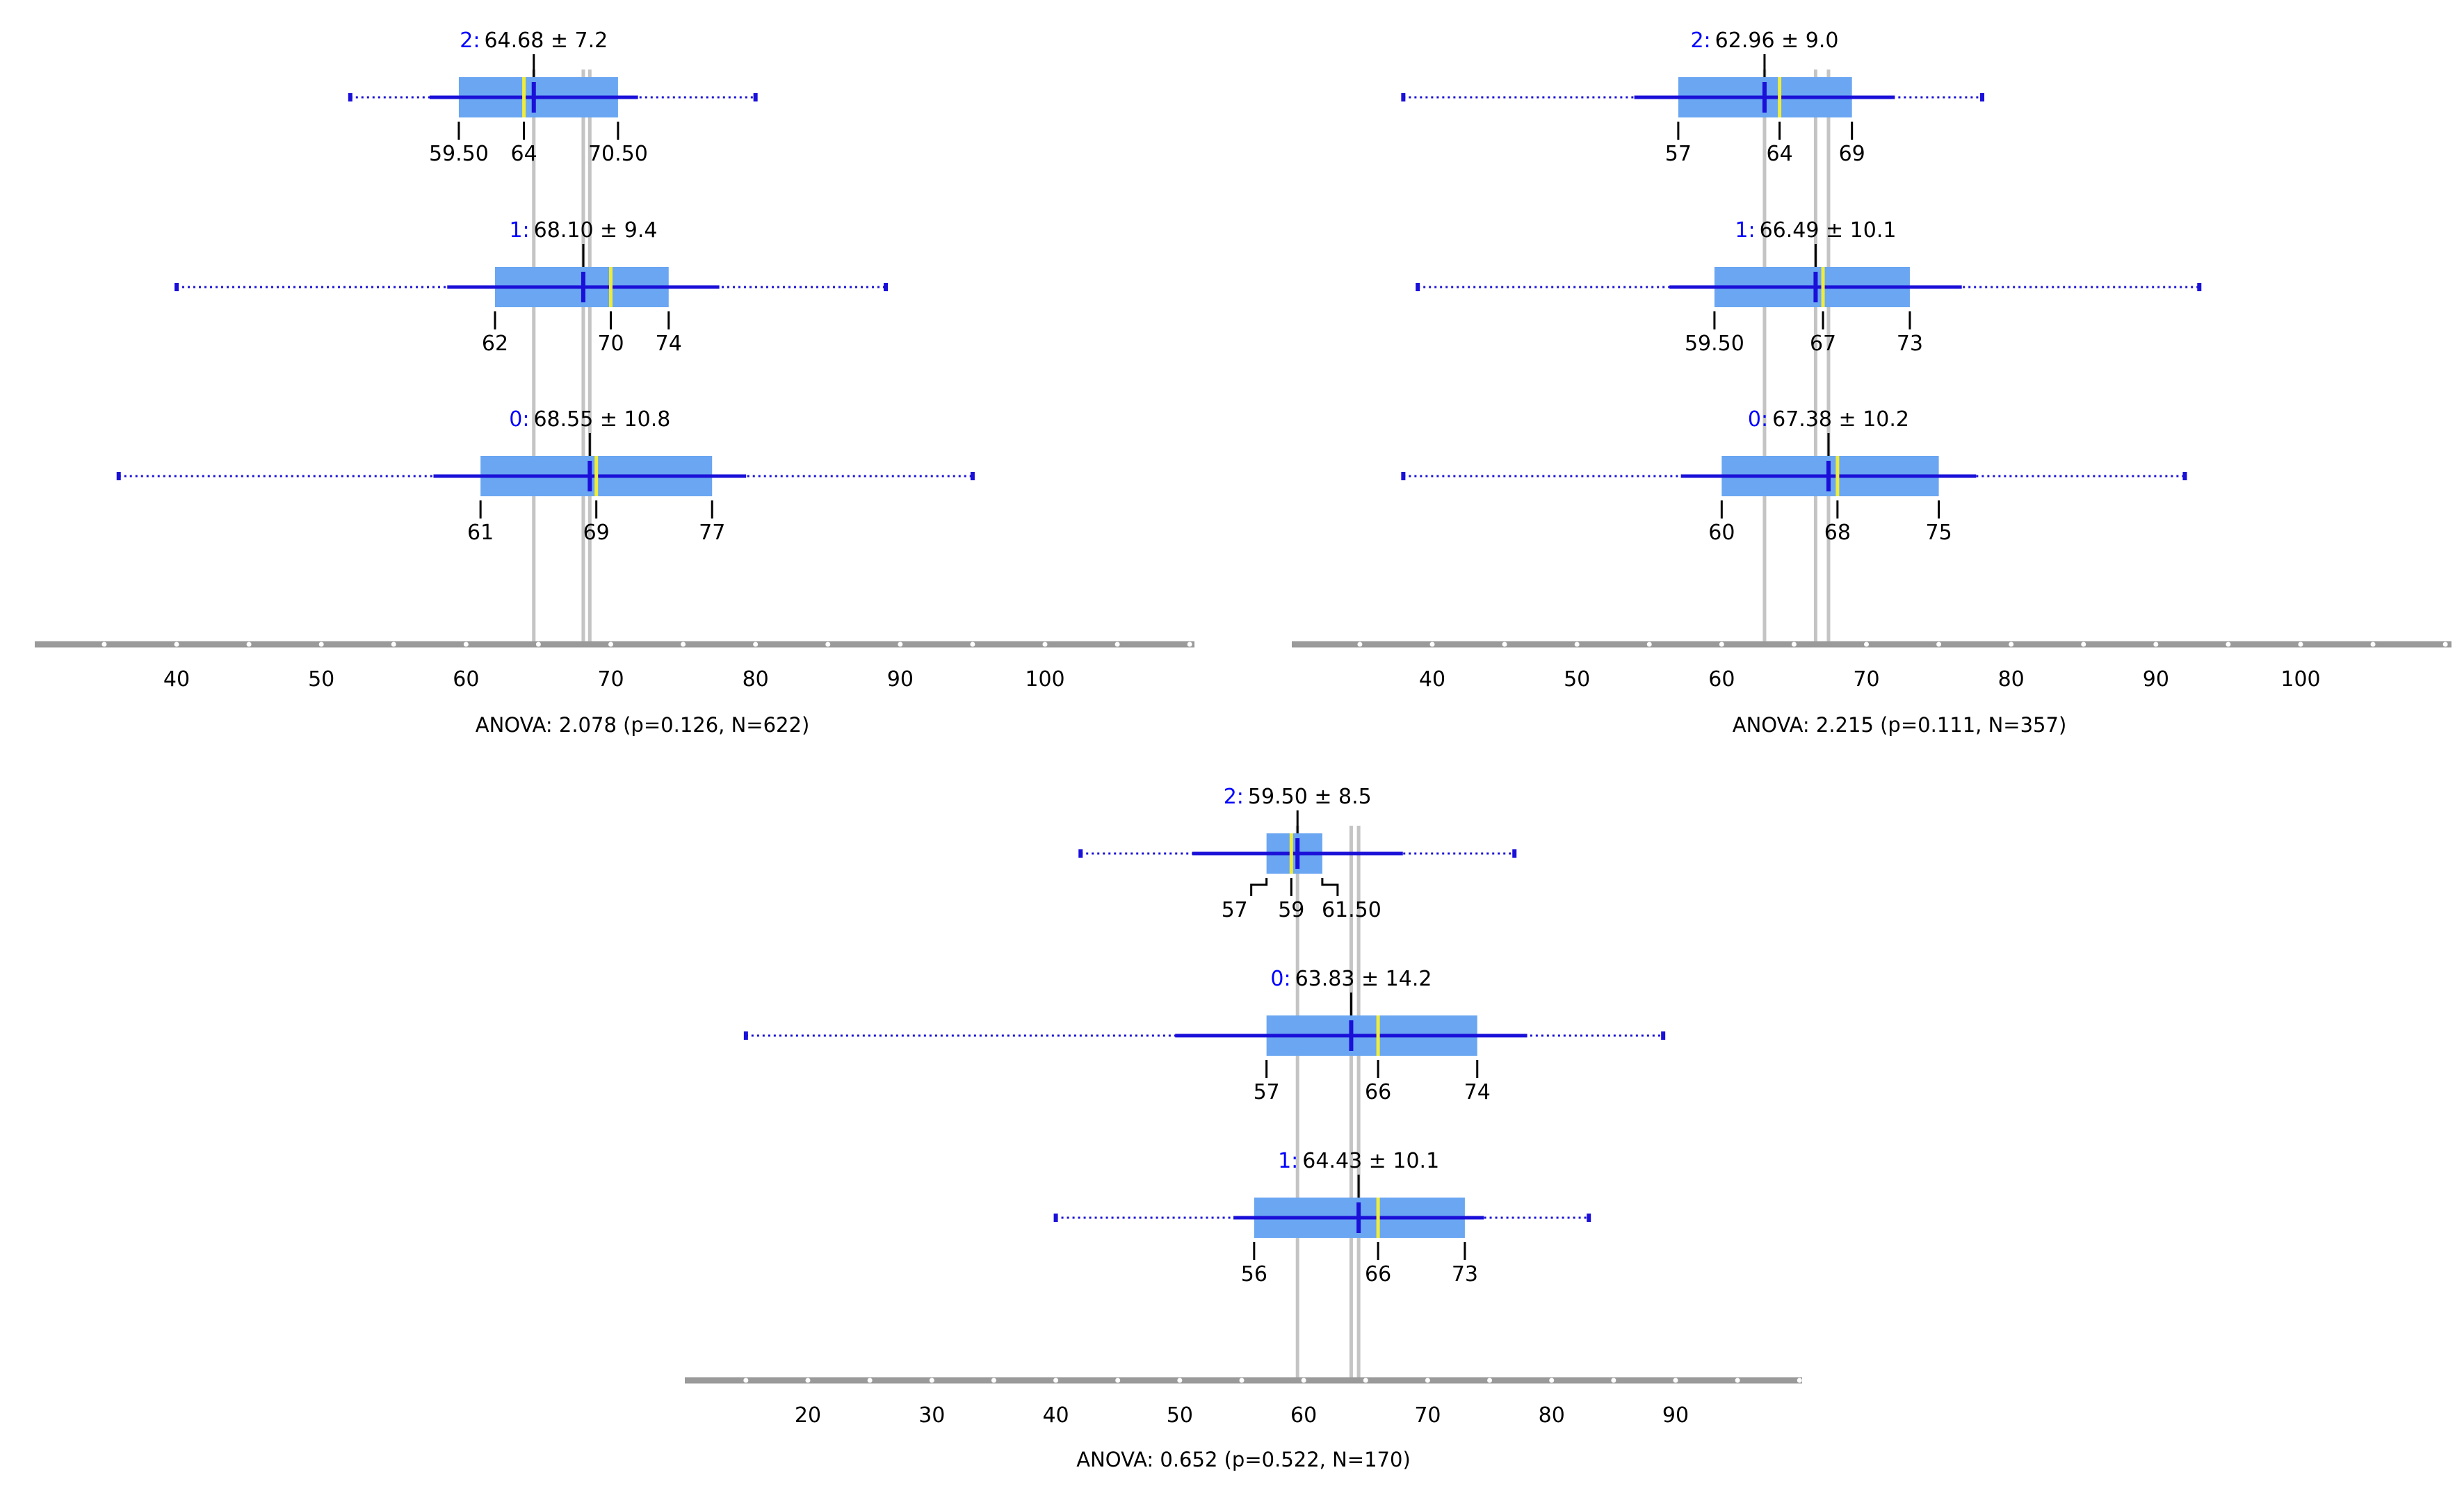  Describe the element at coordinates (1777, 40) in the screenshot. I see `group-stats: 62.96 ± 9.0` at that location.